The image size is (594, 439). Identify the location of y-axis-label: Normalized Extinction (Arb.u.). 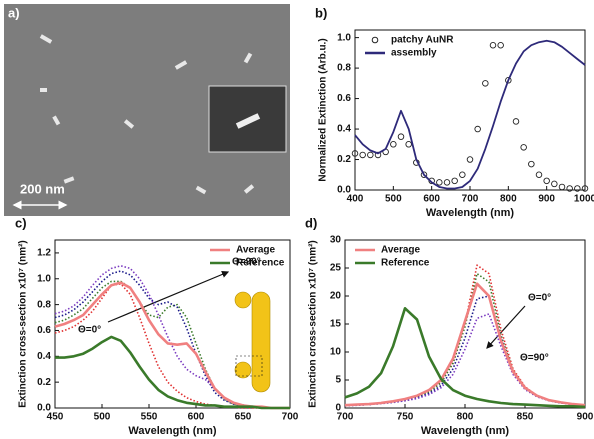
(323, 109).